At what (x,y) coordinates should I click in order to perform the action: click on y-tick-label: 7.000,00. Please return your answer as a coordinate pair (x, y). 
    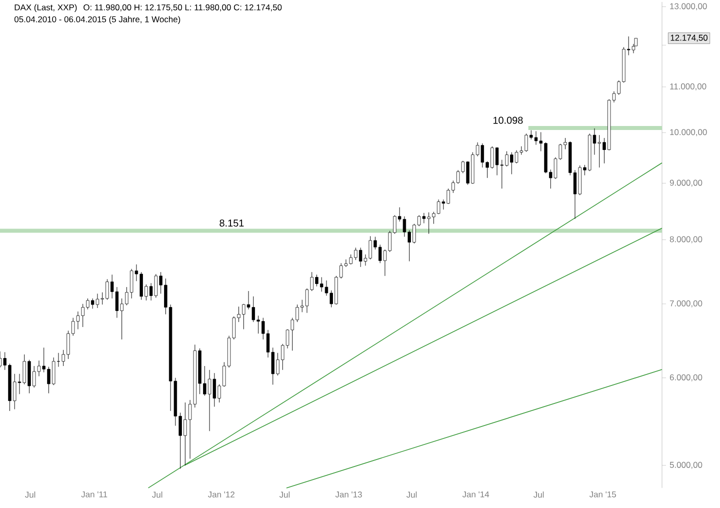
    Looking at the image, I should click on (686, 304).